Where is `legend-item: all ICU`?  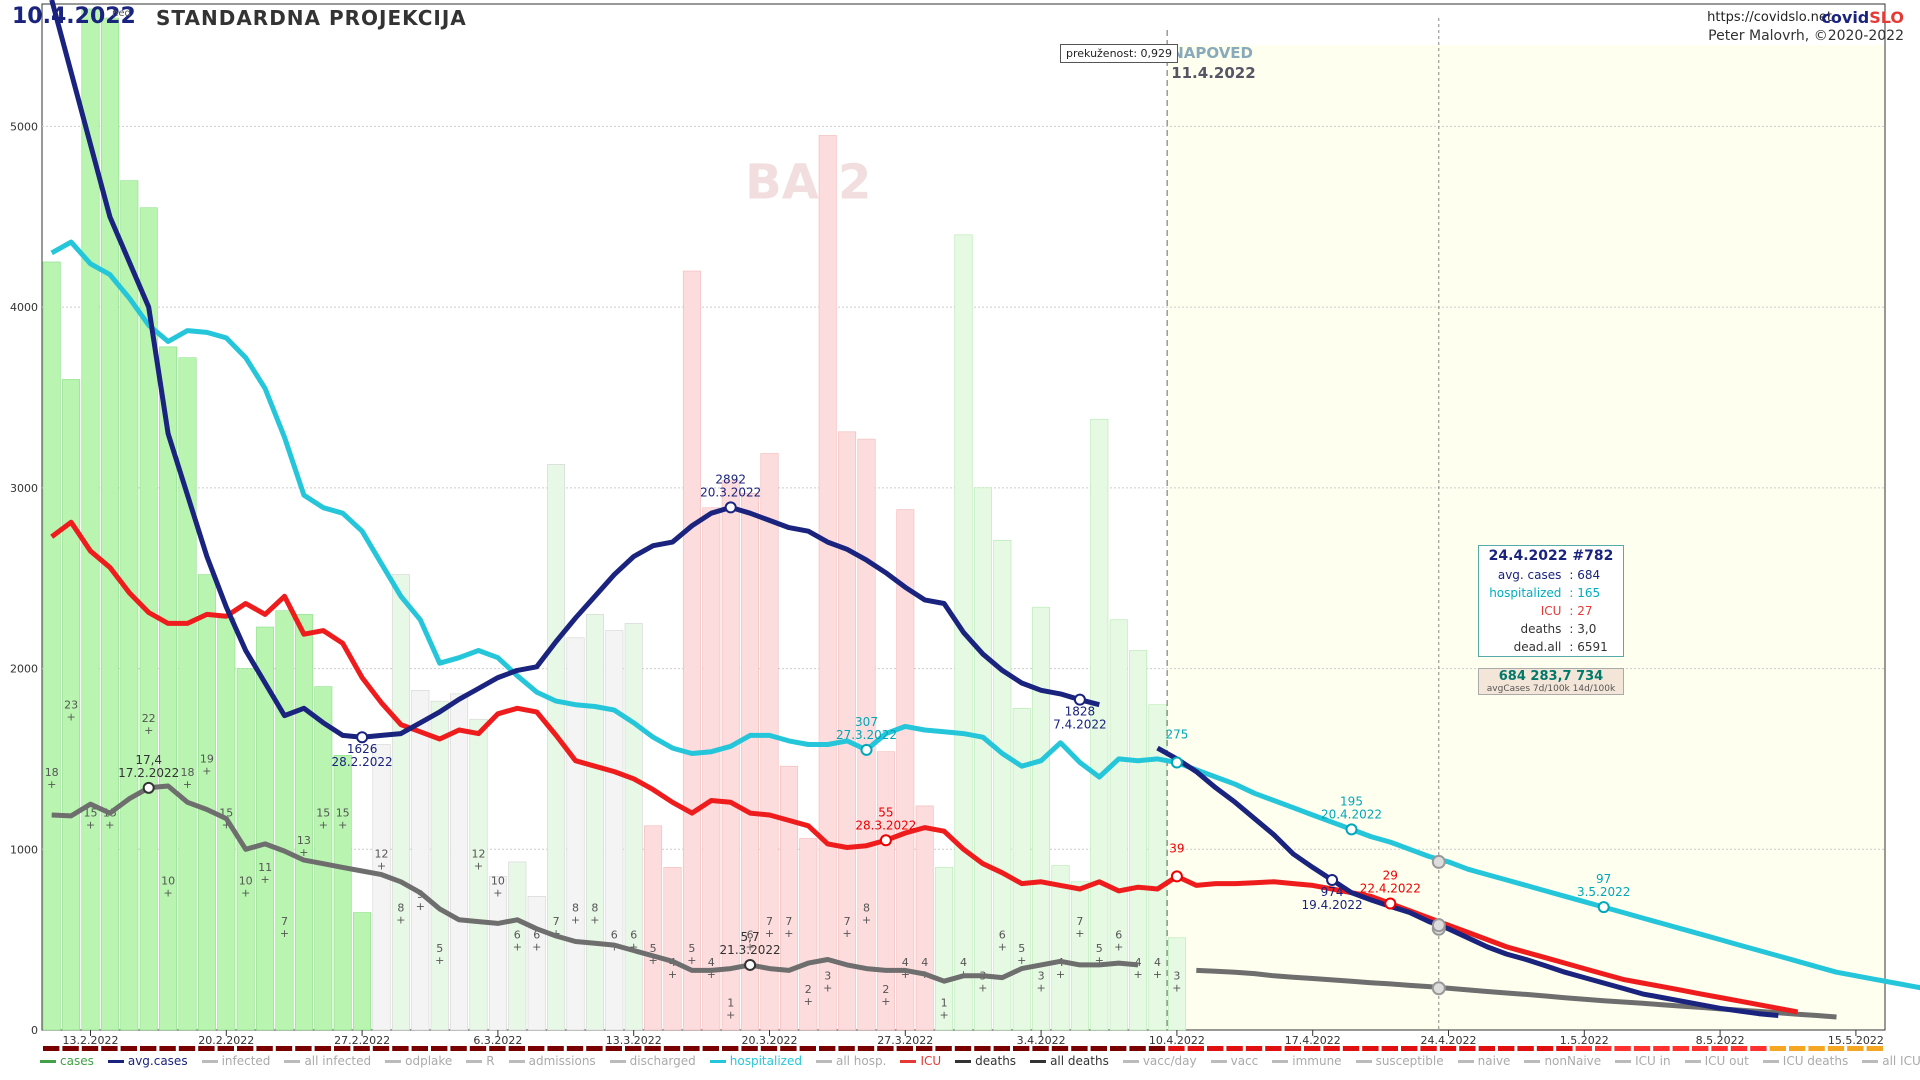
legend-item: all ICU is located at coordinates (1891, 1061).